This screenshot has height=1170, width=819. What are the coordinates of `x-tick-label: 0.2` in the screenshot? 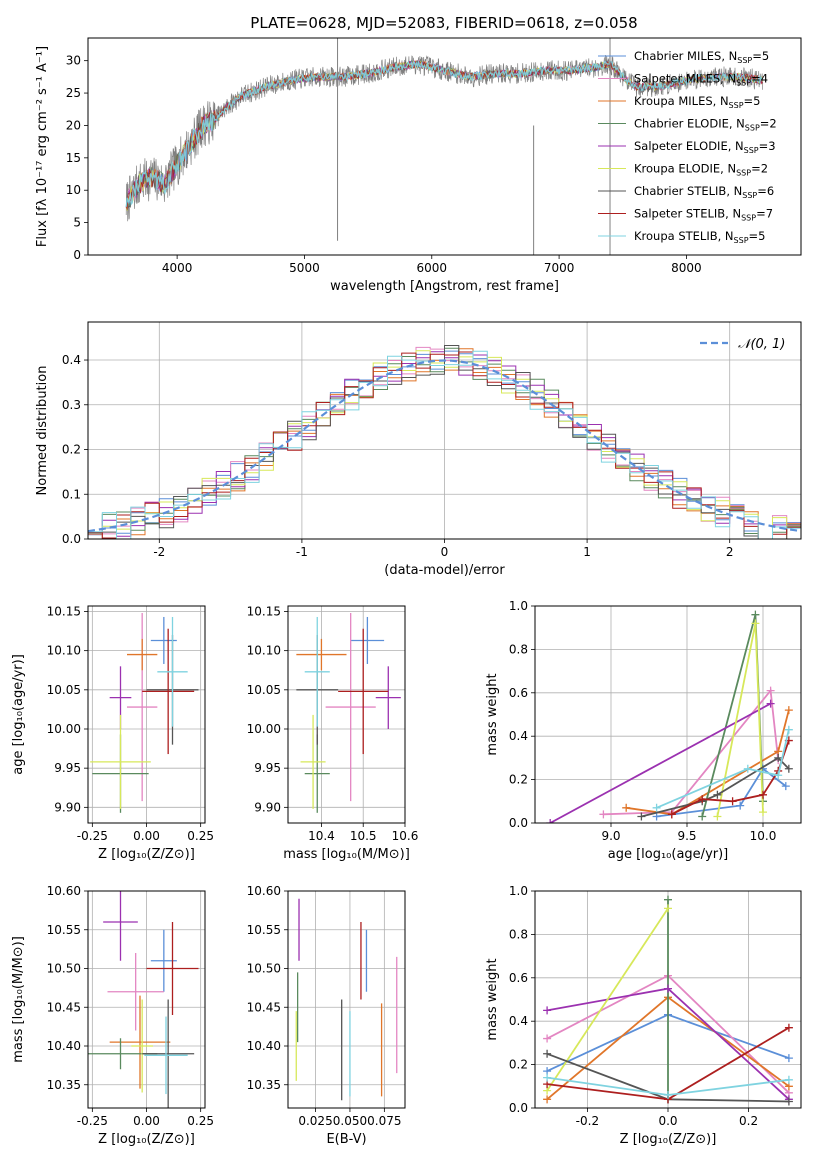 It's located at (748, 1121).